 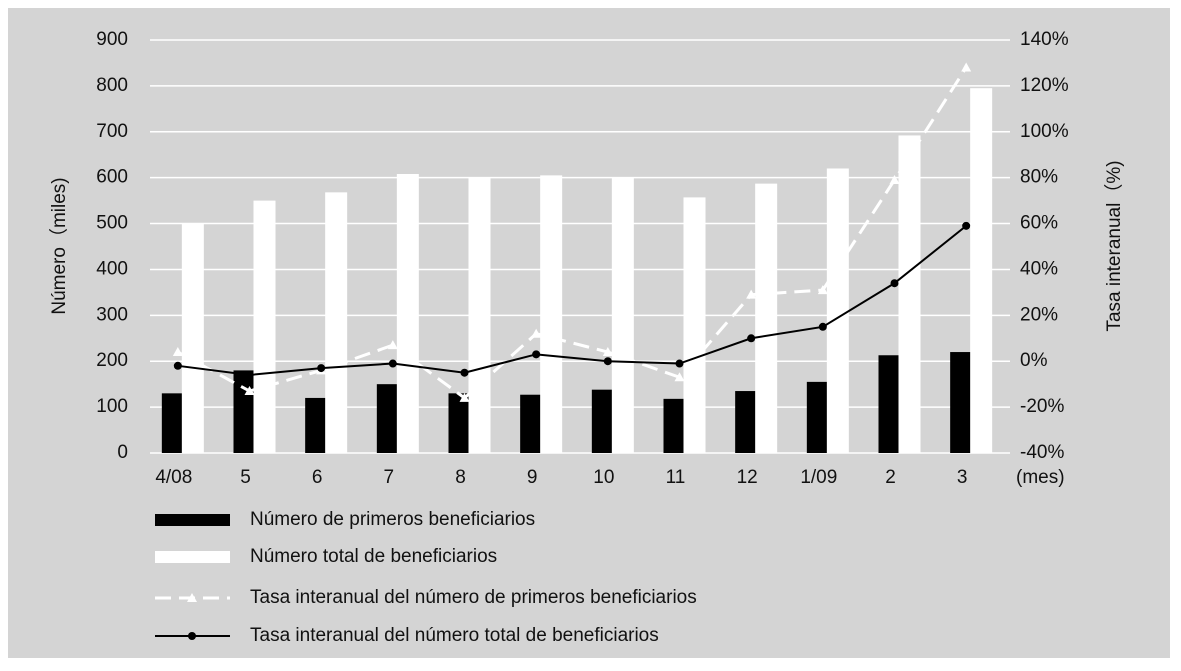 I want to click on x-tick-label: 10, so click(x=603, y=477).